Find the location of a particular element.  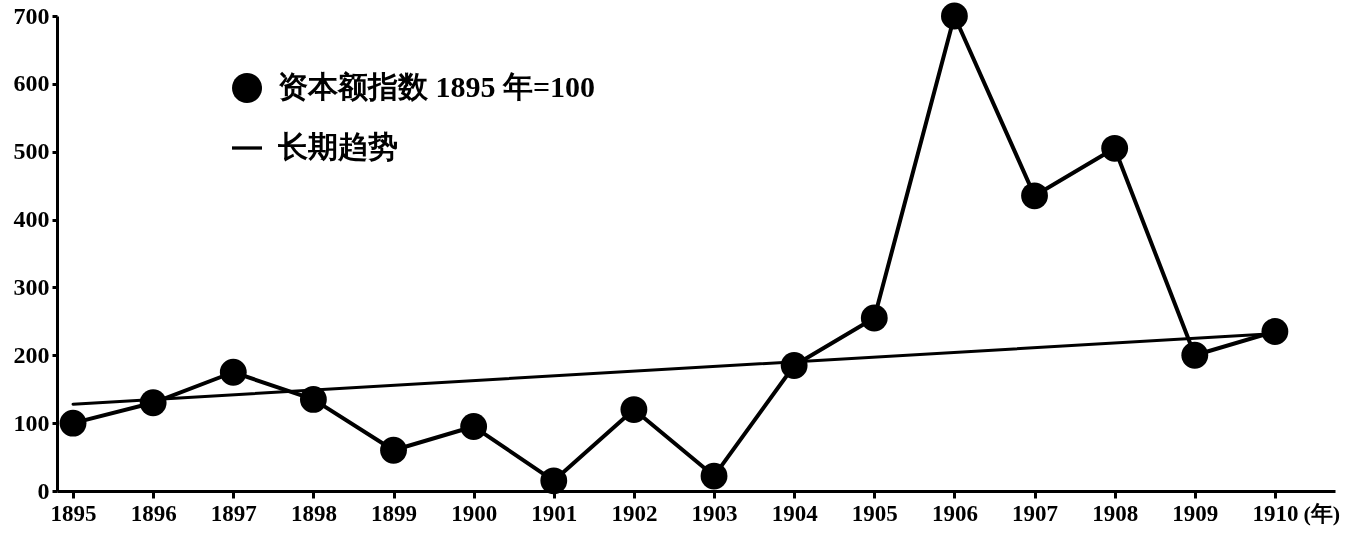

y-tick-label: 700 is located at coordinates (31, 15).